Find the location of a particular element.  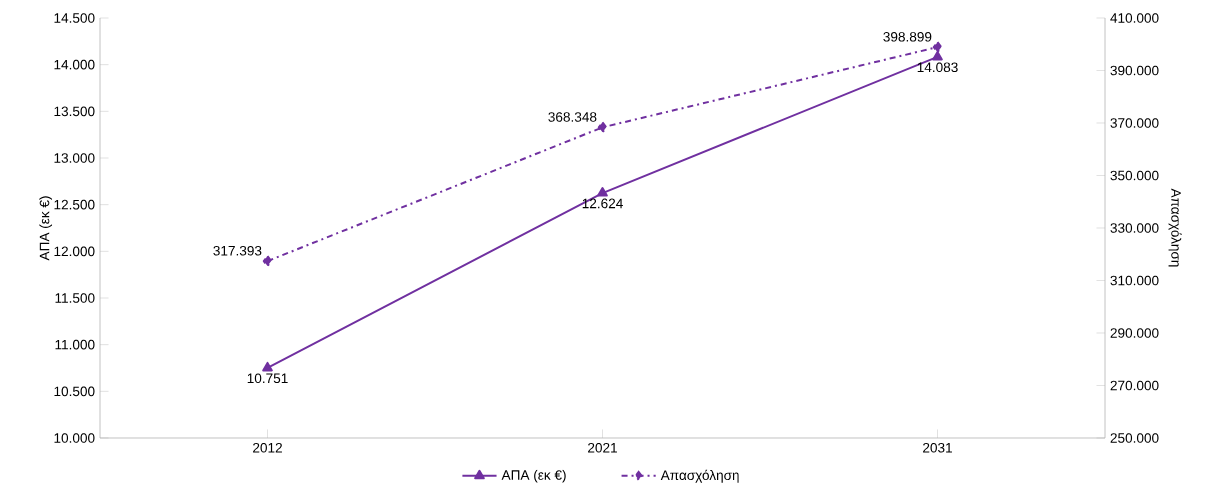

x-tick-label: 2031 is located at coordinates (937, 447).